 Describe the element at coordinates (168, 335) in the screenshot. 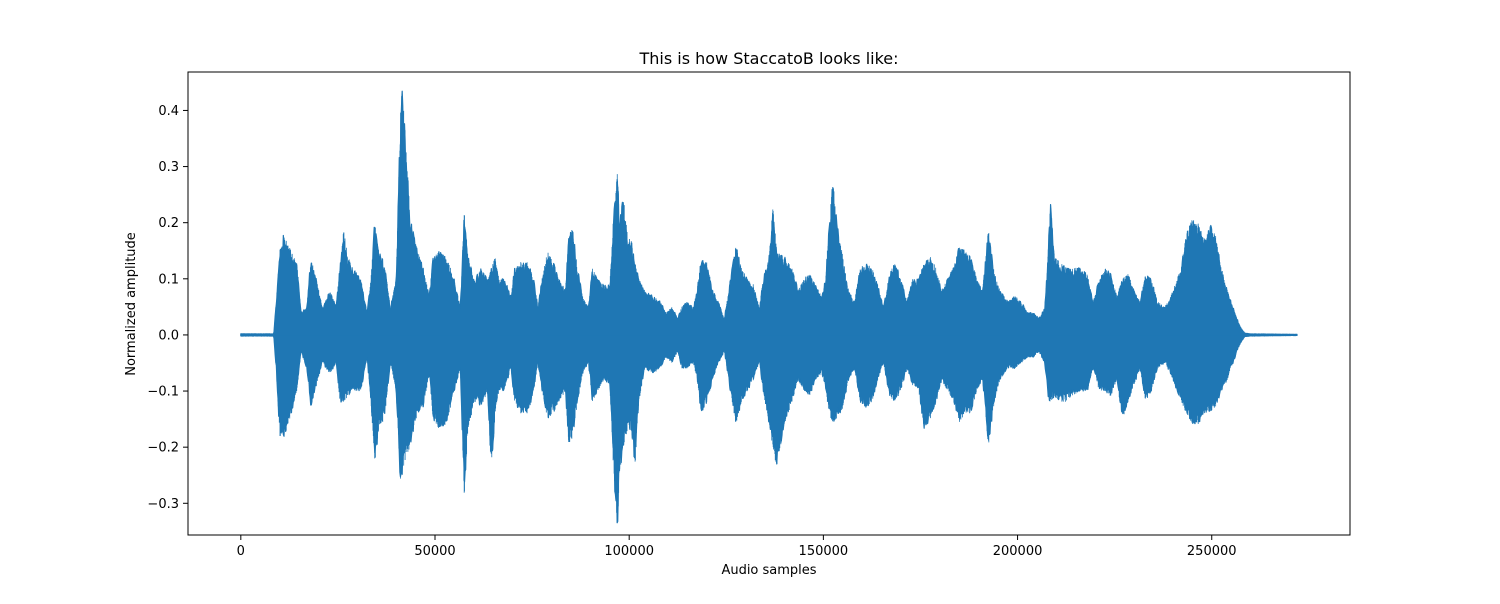

I see `y-tick-label: 0.0` at that location.